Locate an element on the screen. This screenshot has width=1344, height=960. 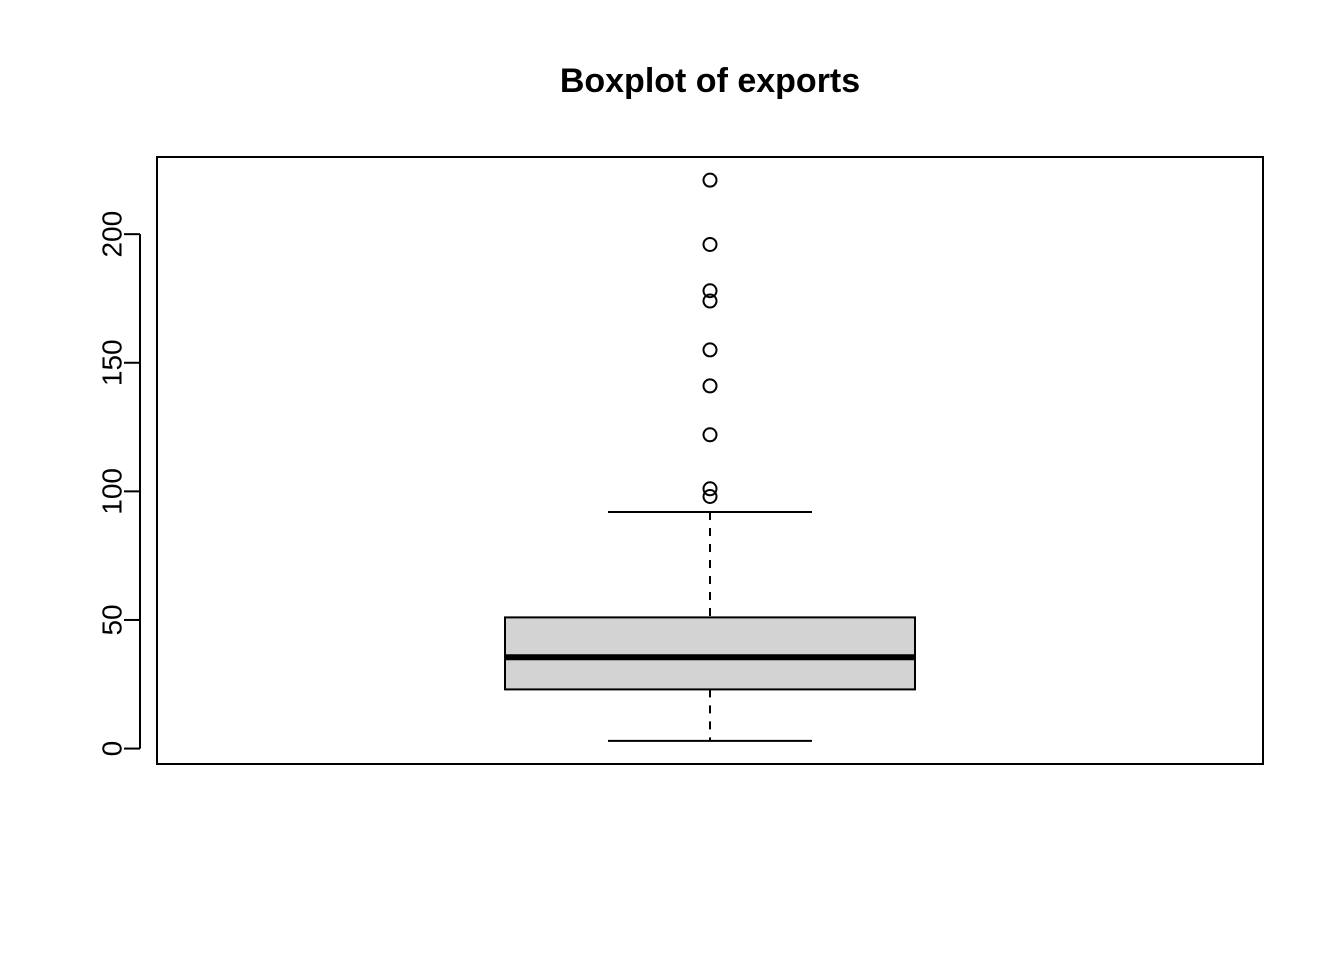
box-element is located at coordinates (710, 626).